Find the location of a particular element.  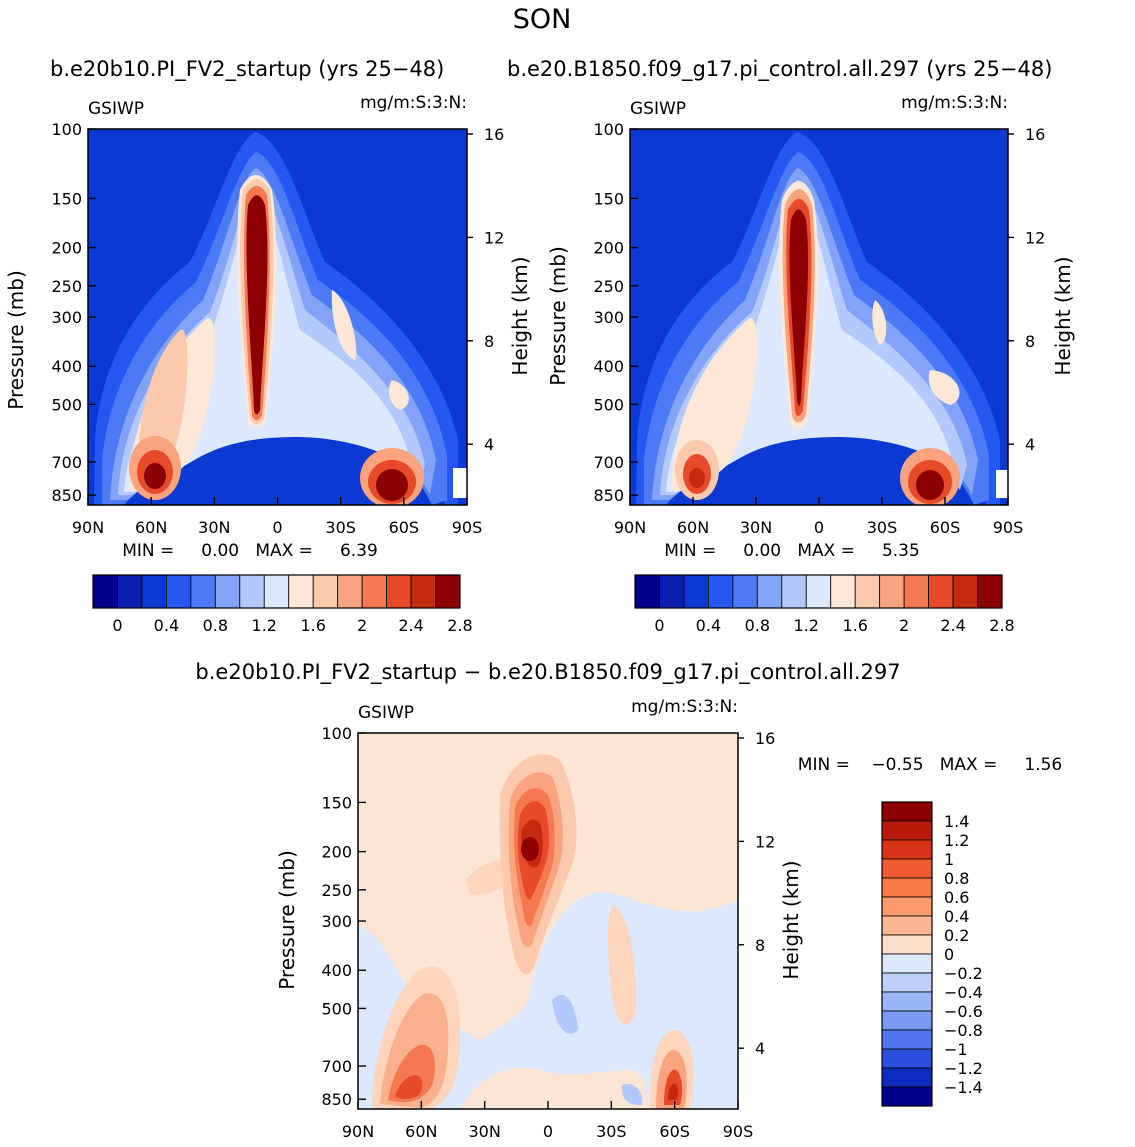

panel-2-contour-l12 is located at coordinates (799, 307).